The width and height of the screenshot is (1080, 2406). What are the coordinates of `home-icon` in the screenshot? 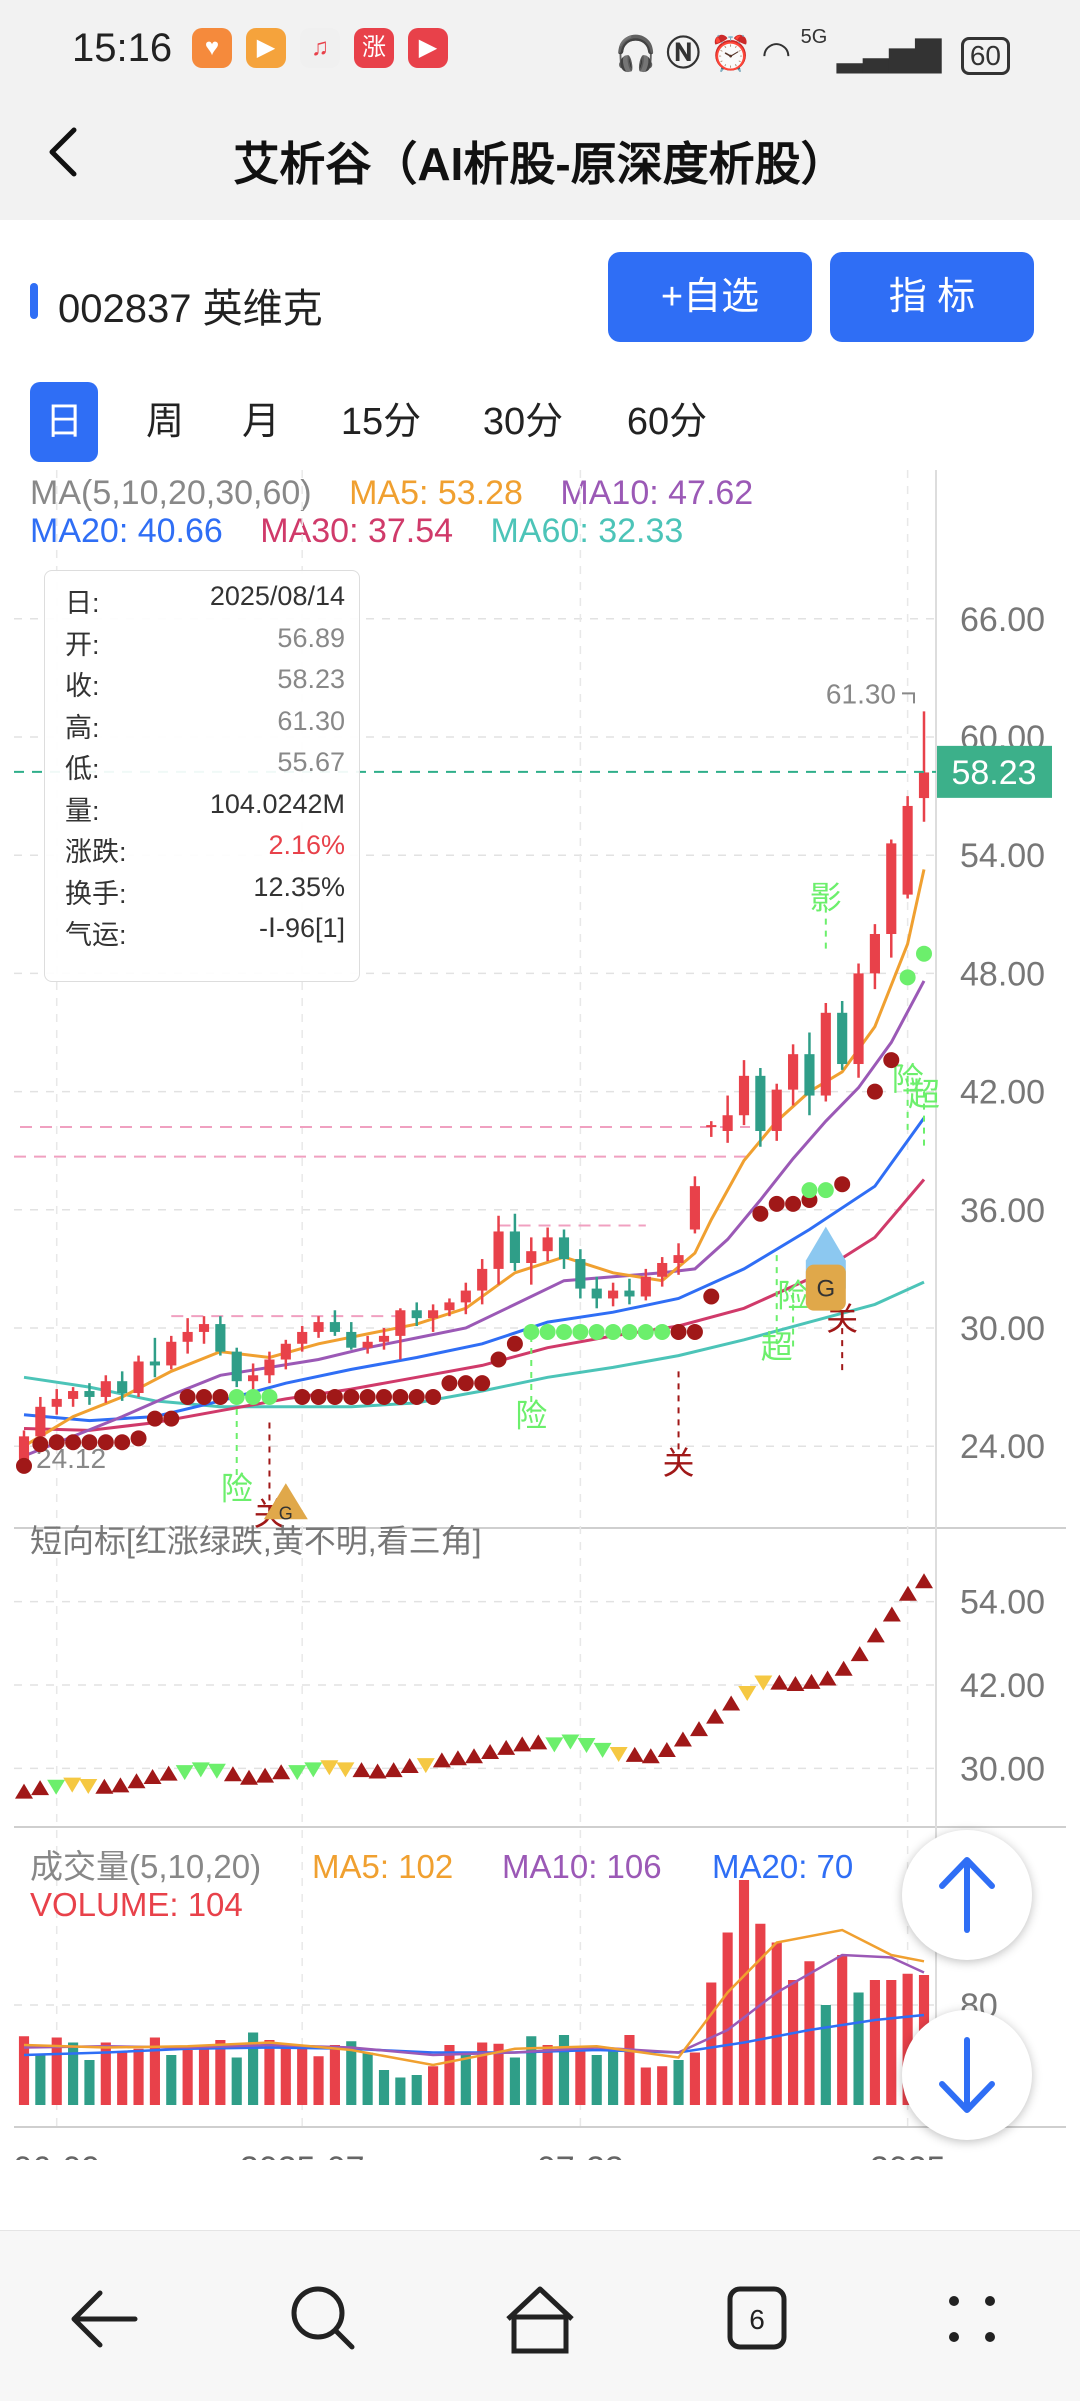 It's located at (540, 2320).